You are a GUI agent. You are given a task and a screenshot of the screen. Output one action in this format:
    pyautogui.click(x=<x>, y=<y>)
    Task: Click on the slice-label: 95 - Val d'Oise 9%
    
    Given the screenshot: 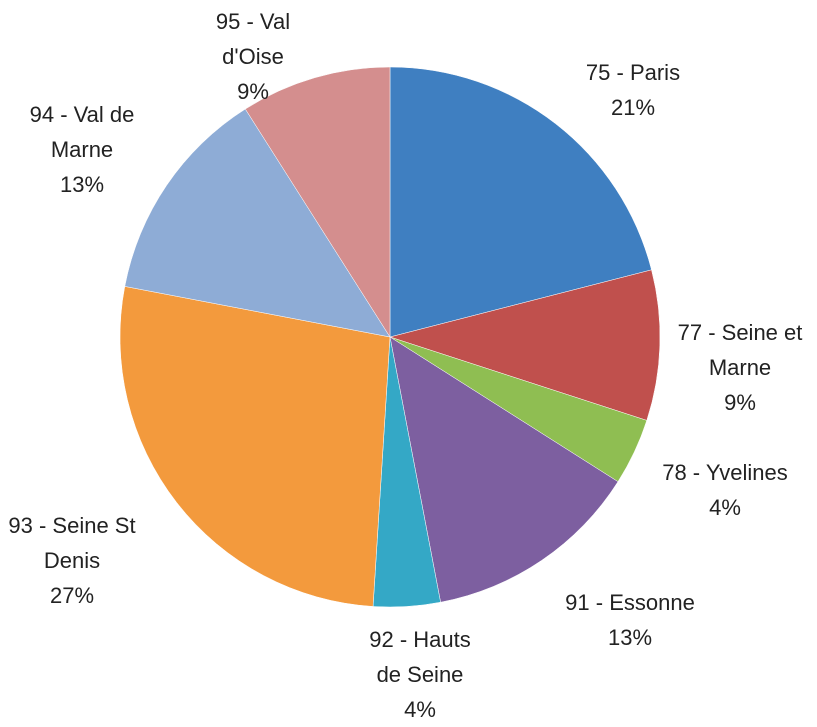 What is the action you would take?
    pyautogui.click(x=253, y=56)
    